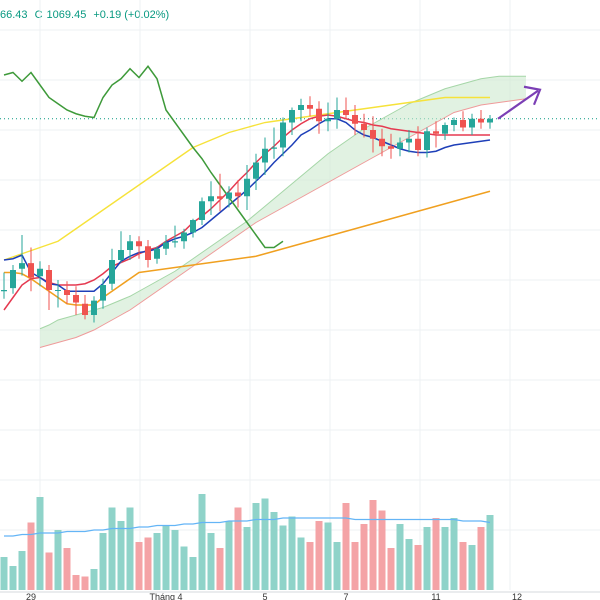 This screenshot has height=600, width=600. What do you see at coordinates (345, 596) in the screenshot?
I see `x-tick-label: 7` at bounding box center [345, 596].